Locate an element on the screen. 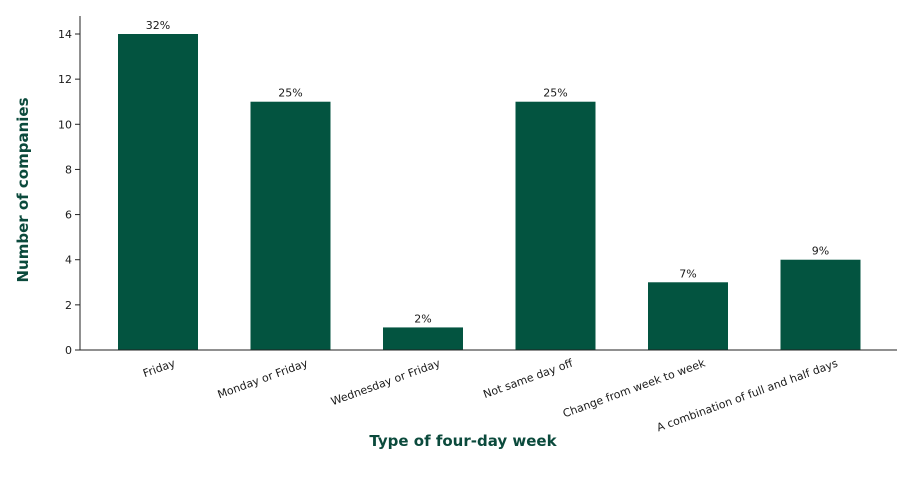  y-axis-title: Number of companies is located at coordinates (23, 189).